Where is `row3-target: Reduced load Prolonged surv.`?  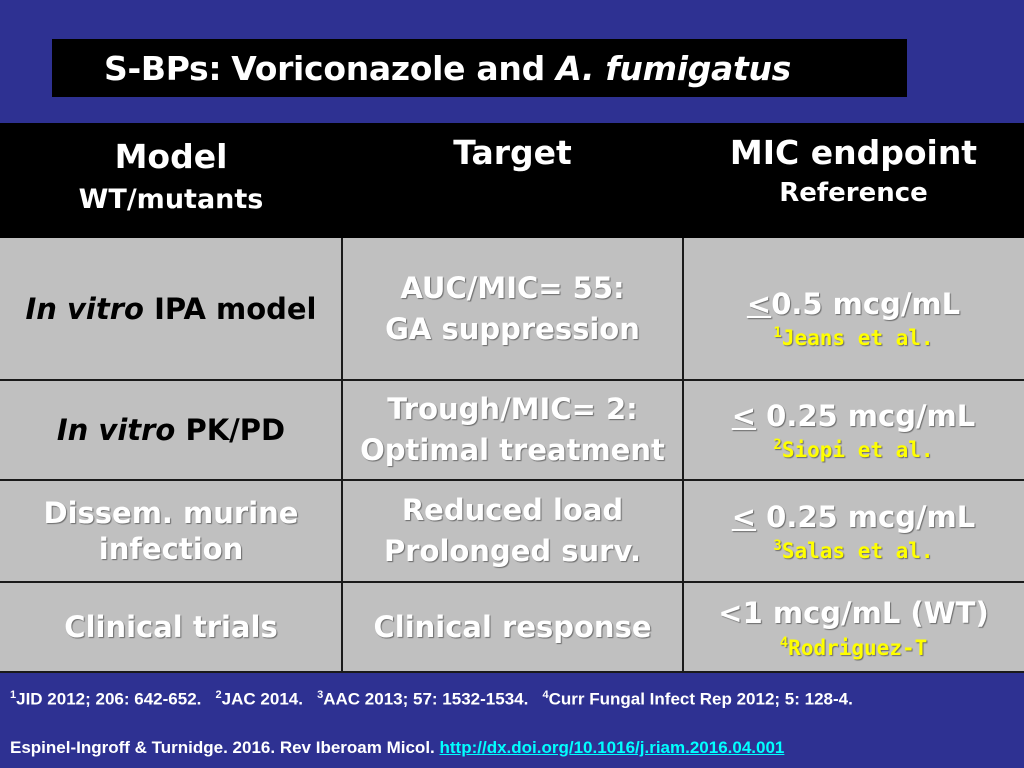
row3-target: Reduced load Prolonged surv. is located at coordinates (512, 531).